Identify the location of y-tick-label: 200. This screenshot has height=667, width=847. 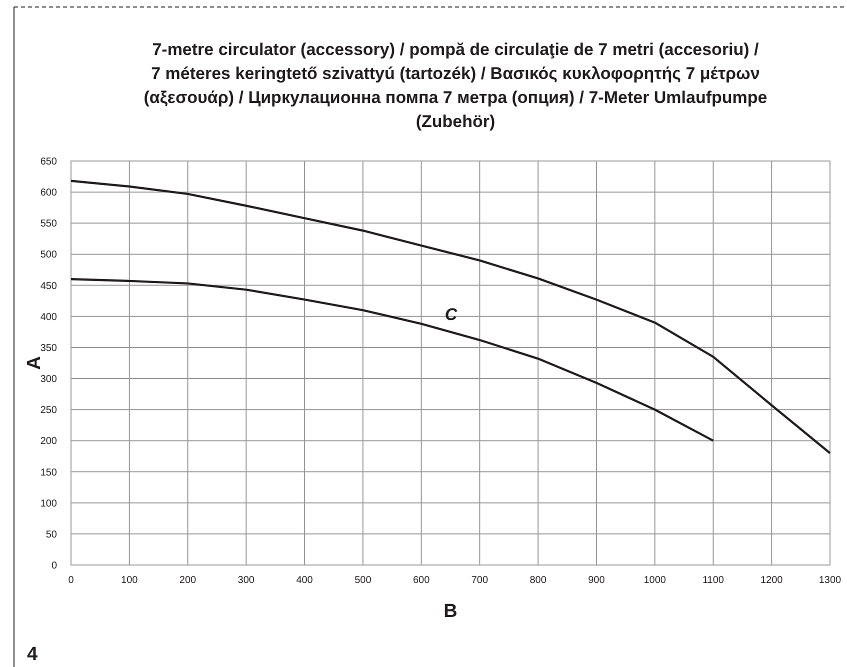
(49, 442).